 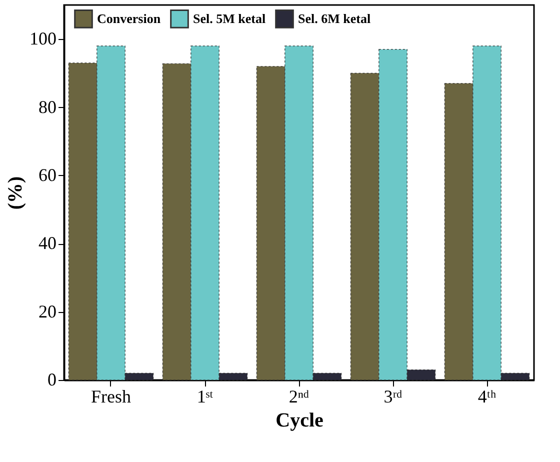 I want to click on legend-label: Conversion, so click(x=129, y=18).